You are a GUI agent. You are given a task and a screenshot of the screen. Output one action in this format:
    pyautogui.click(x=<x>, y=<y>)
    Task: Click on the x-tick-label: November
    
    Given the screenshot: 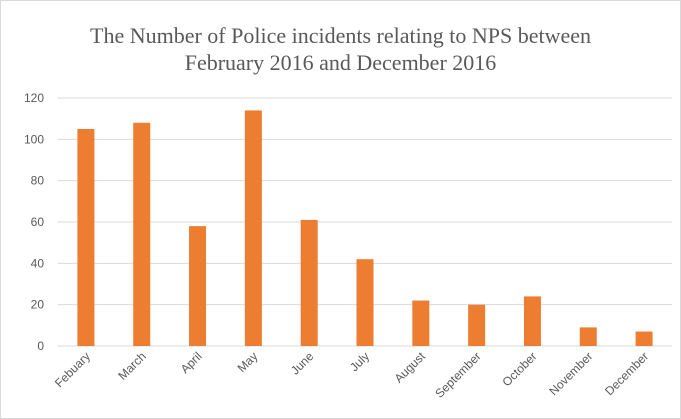 What is the action you would take?
    pyautogui.click(x=570, y=373)
    